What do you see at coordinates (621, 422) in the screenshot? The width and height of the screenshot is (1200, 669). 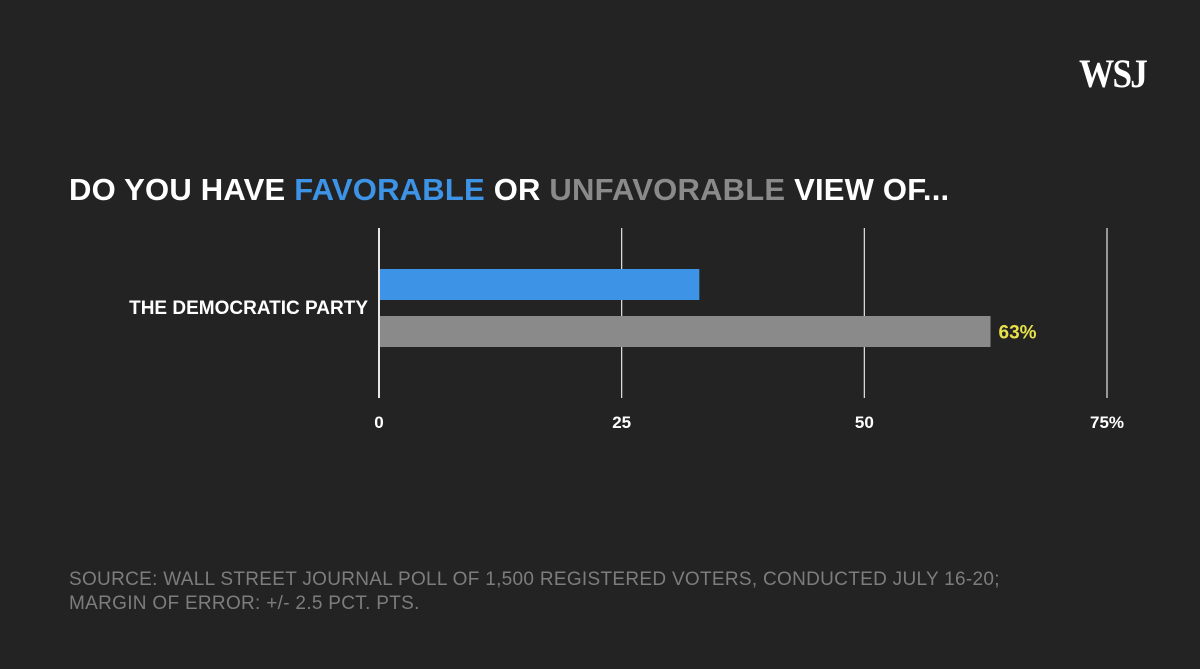 I see `tick-label-1: 25` at bounding box center [621, 422].